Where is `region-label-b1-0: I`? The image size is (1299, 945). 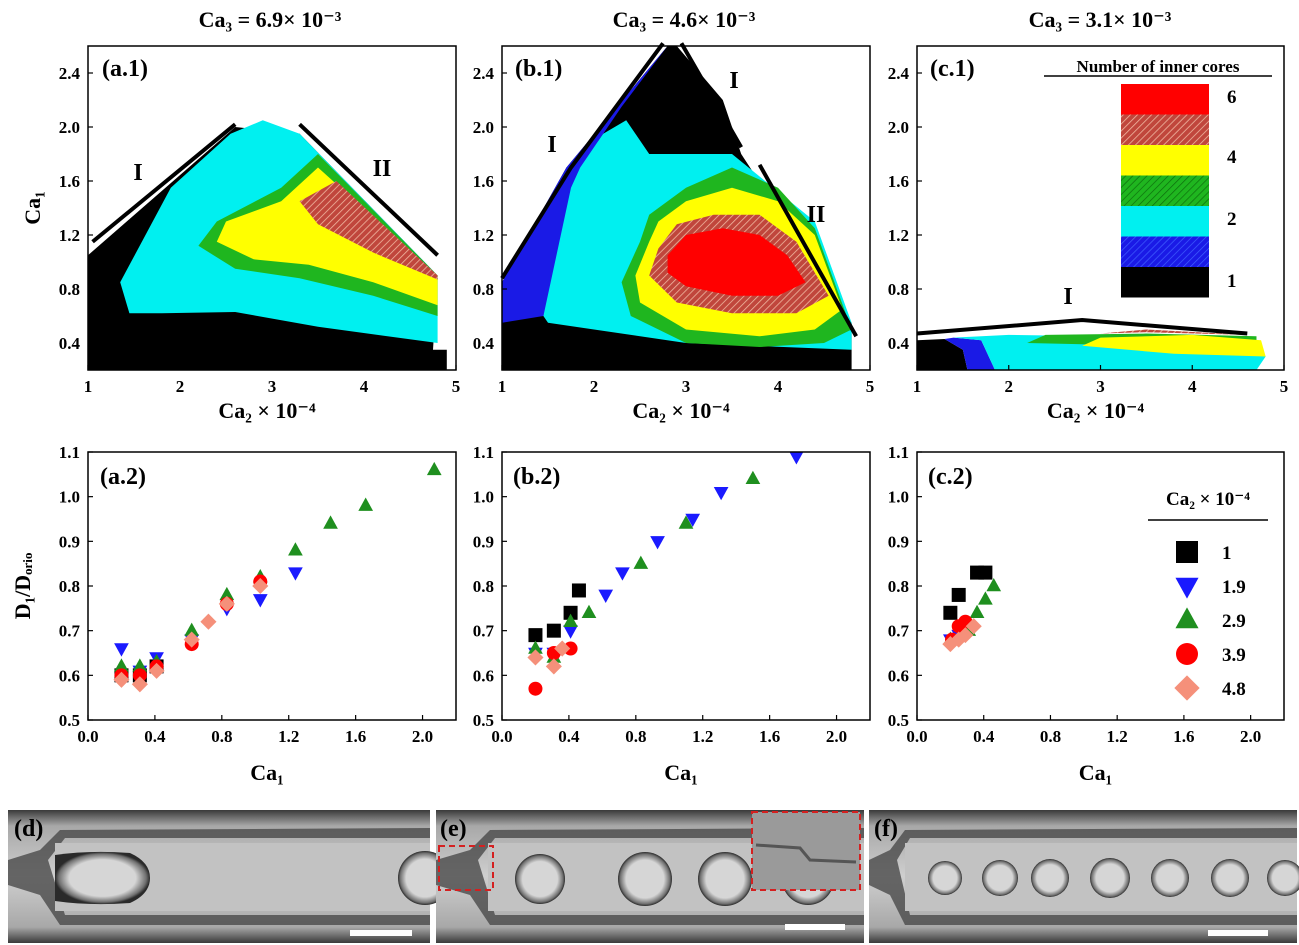
region-label-b1-0: I is located at coordinates (551, 145).